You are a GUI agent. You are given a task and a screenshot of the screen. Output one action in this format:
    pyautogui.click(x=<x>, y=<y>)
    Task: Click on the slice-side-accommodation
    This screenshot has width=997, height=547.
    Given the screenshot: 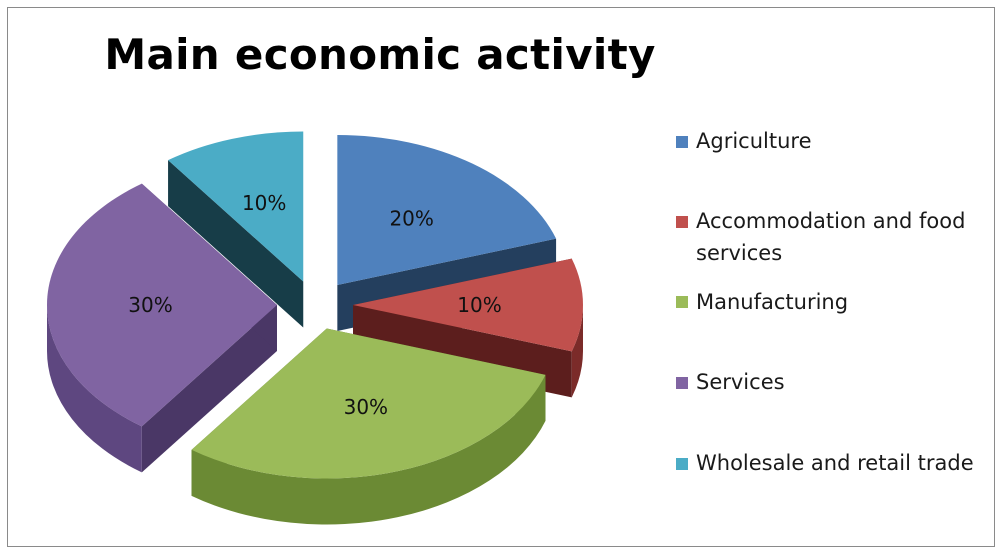 What is the action you would take?
    pyautogui.click(x=577, y=351)
    